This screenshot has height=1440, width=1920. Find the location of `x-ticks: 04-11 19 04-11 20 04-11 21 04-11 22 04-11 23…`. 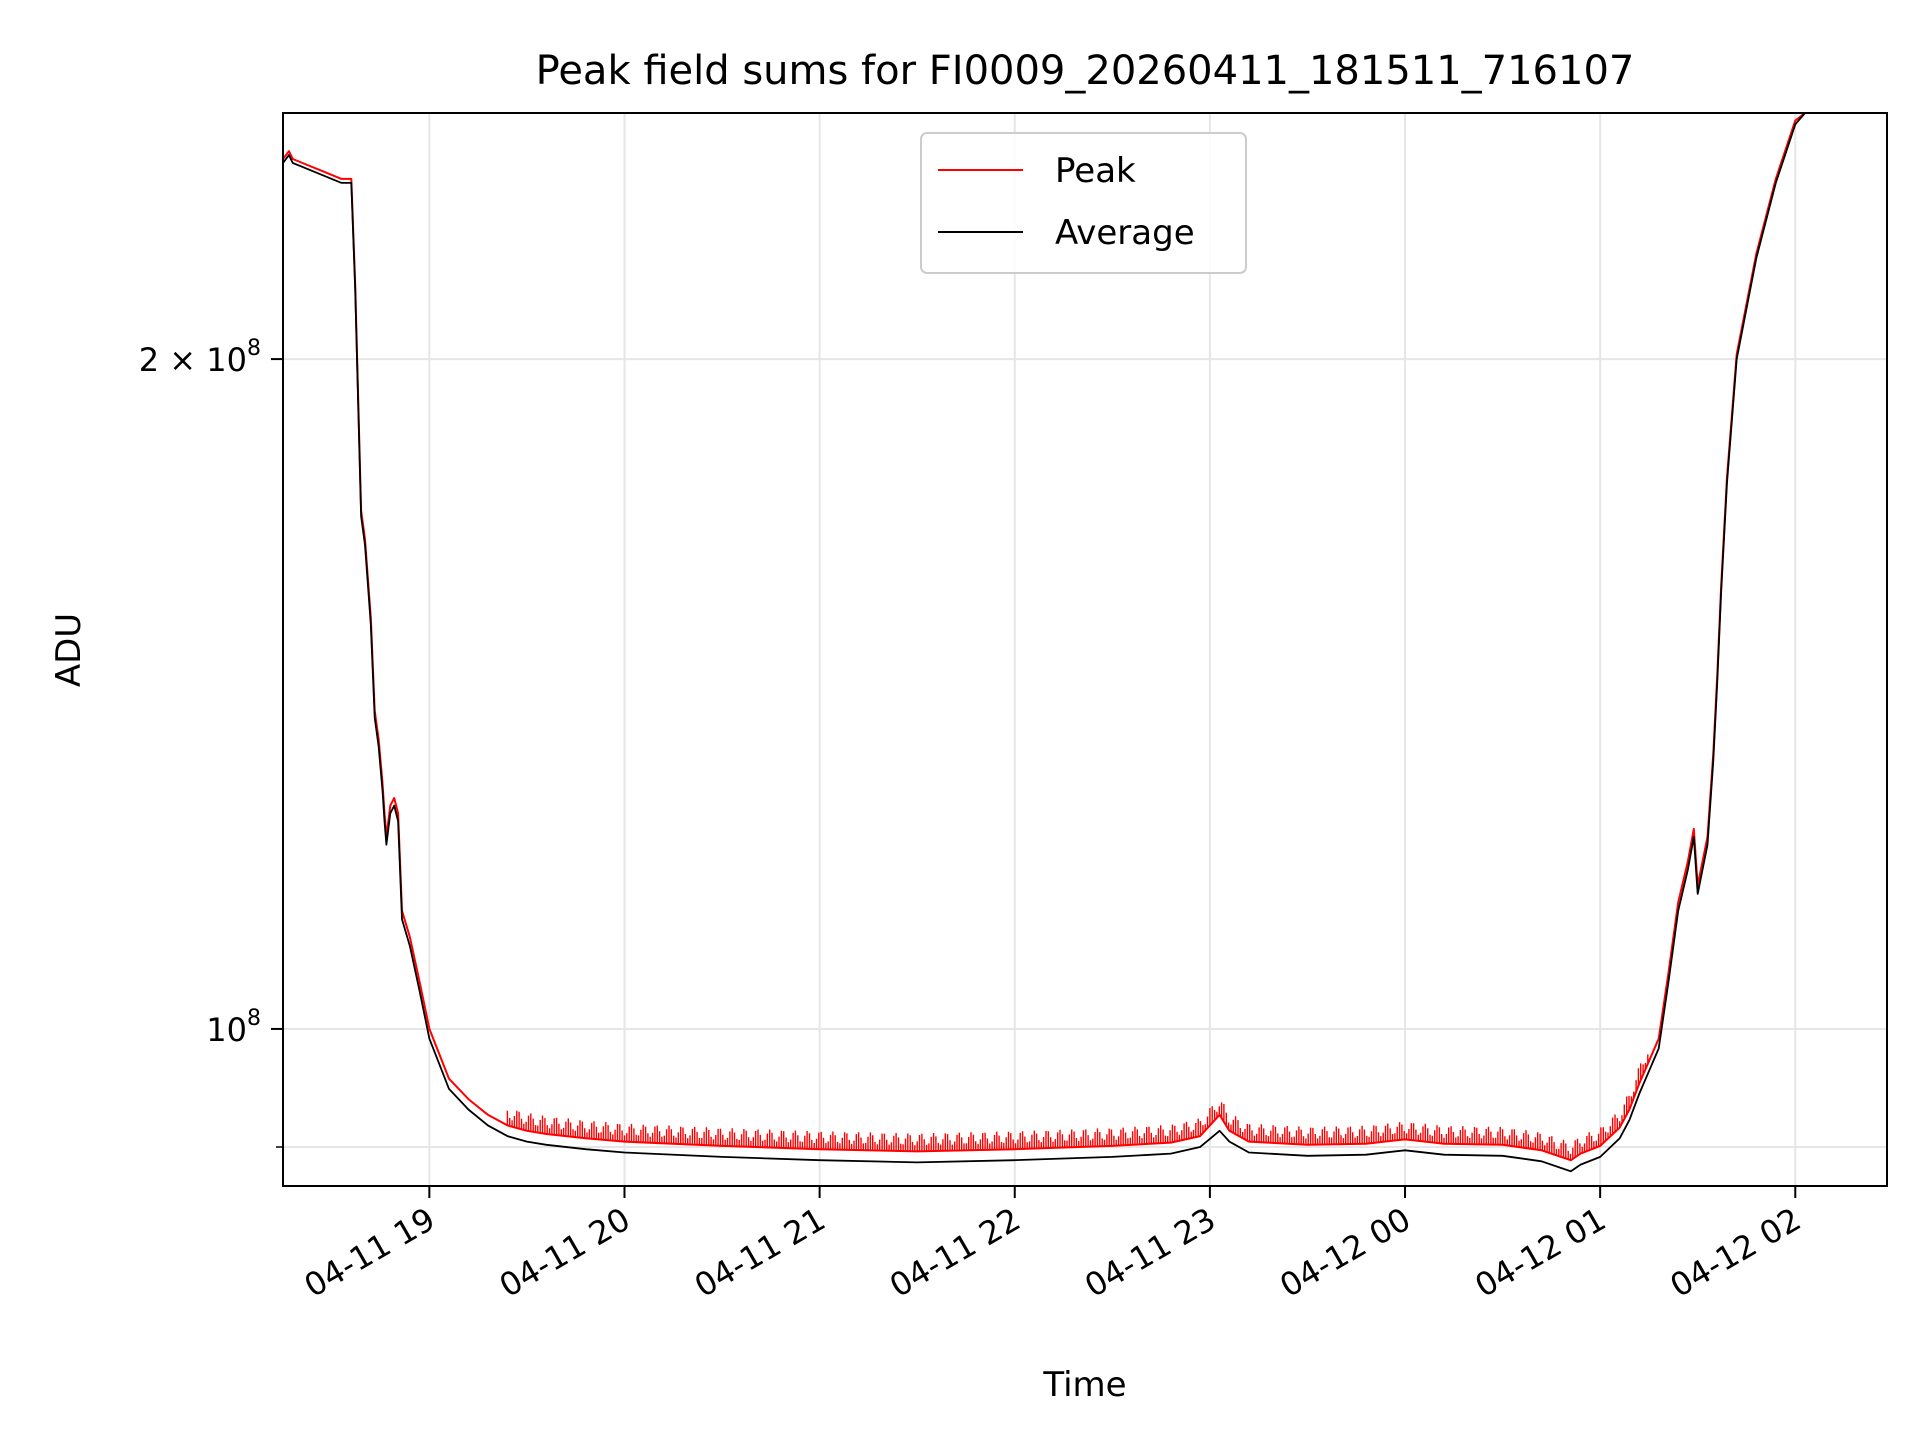

x-ticks: 04-11 19 04-11 20 04-11 21 04-11 22 04-11 23… is located at coordinates (1053, 1245).